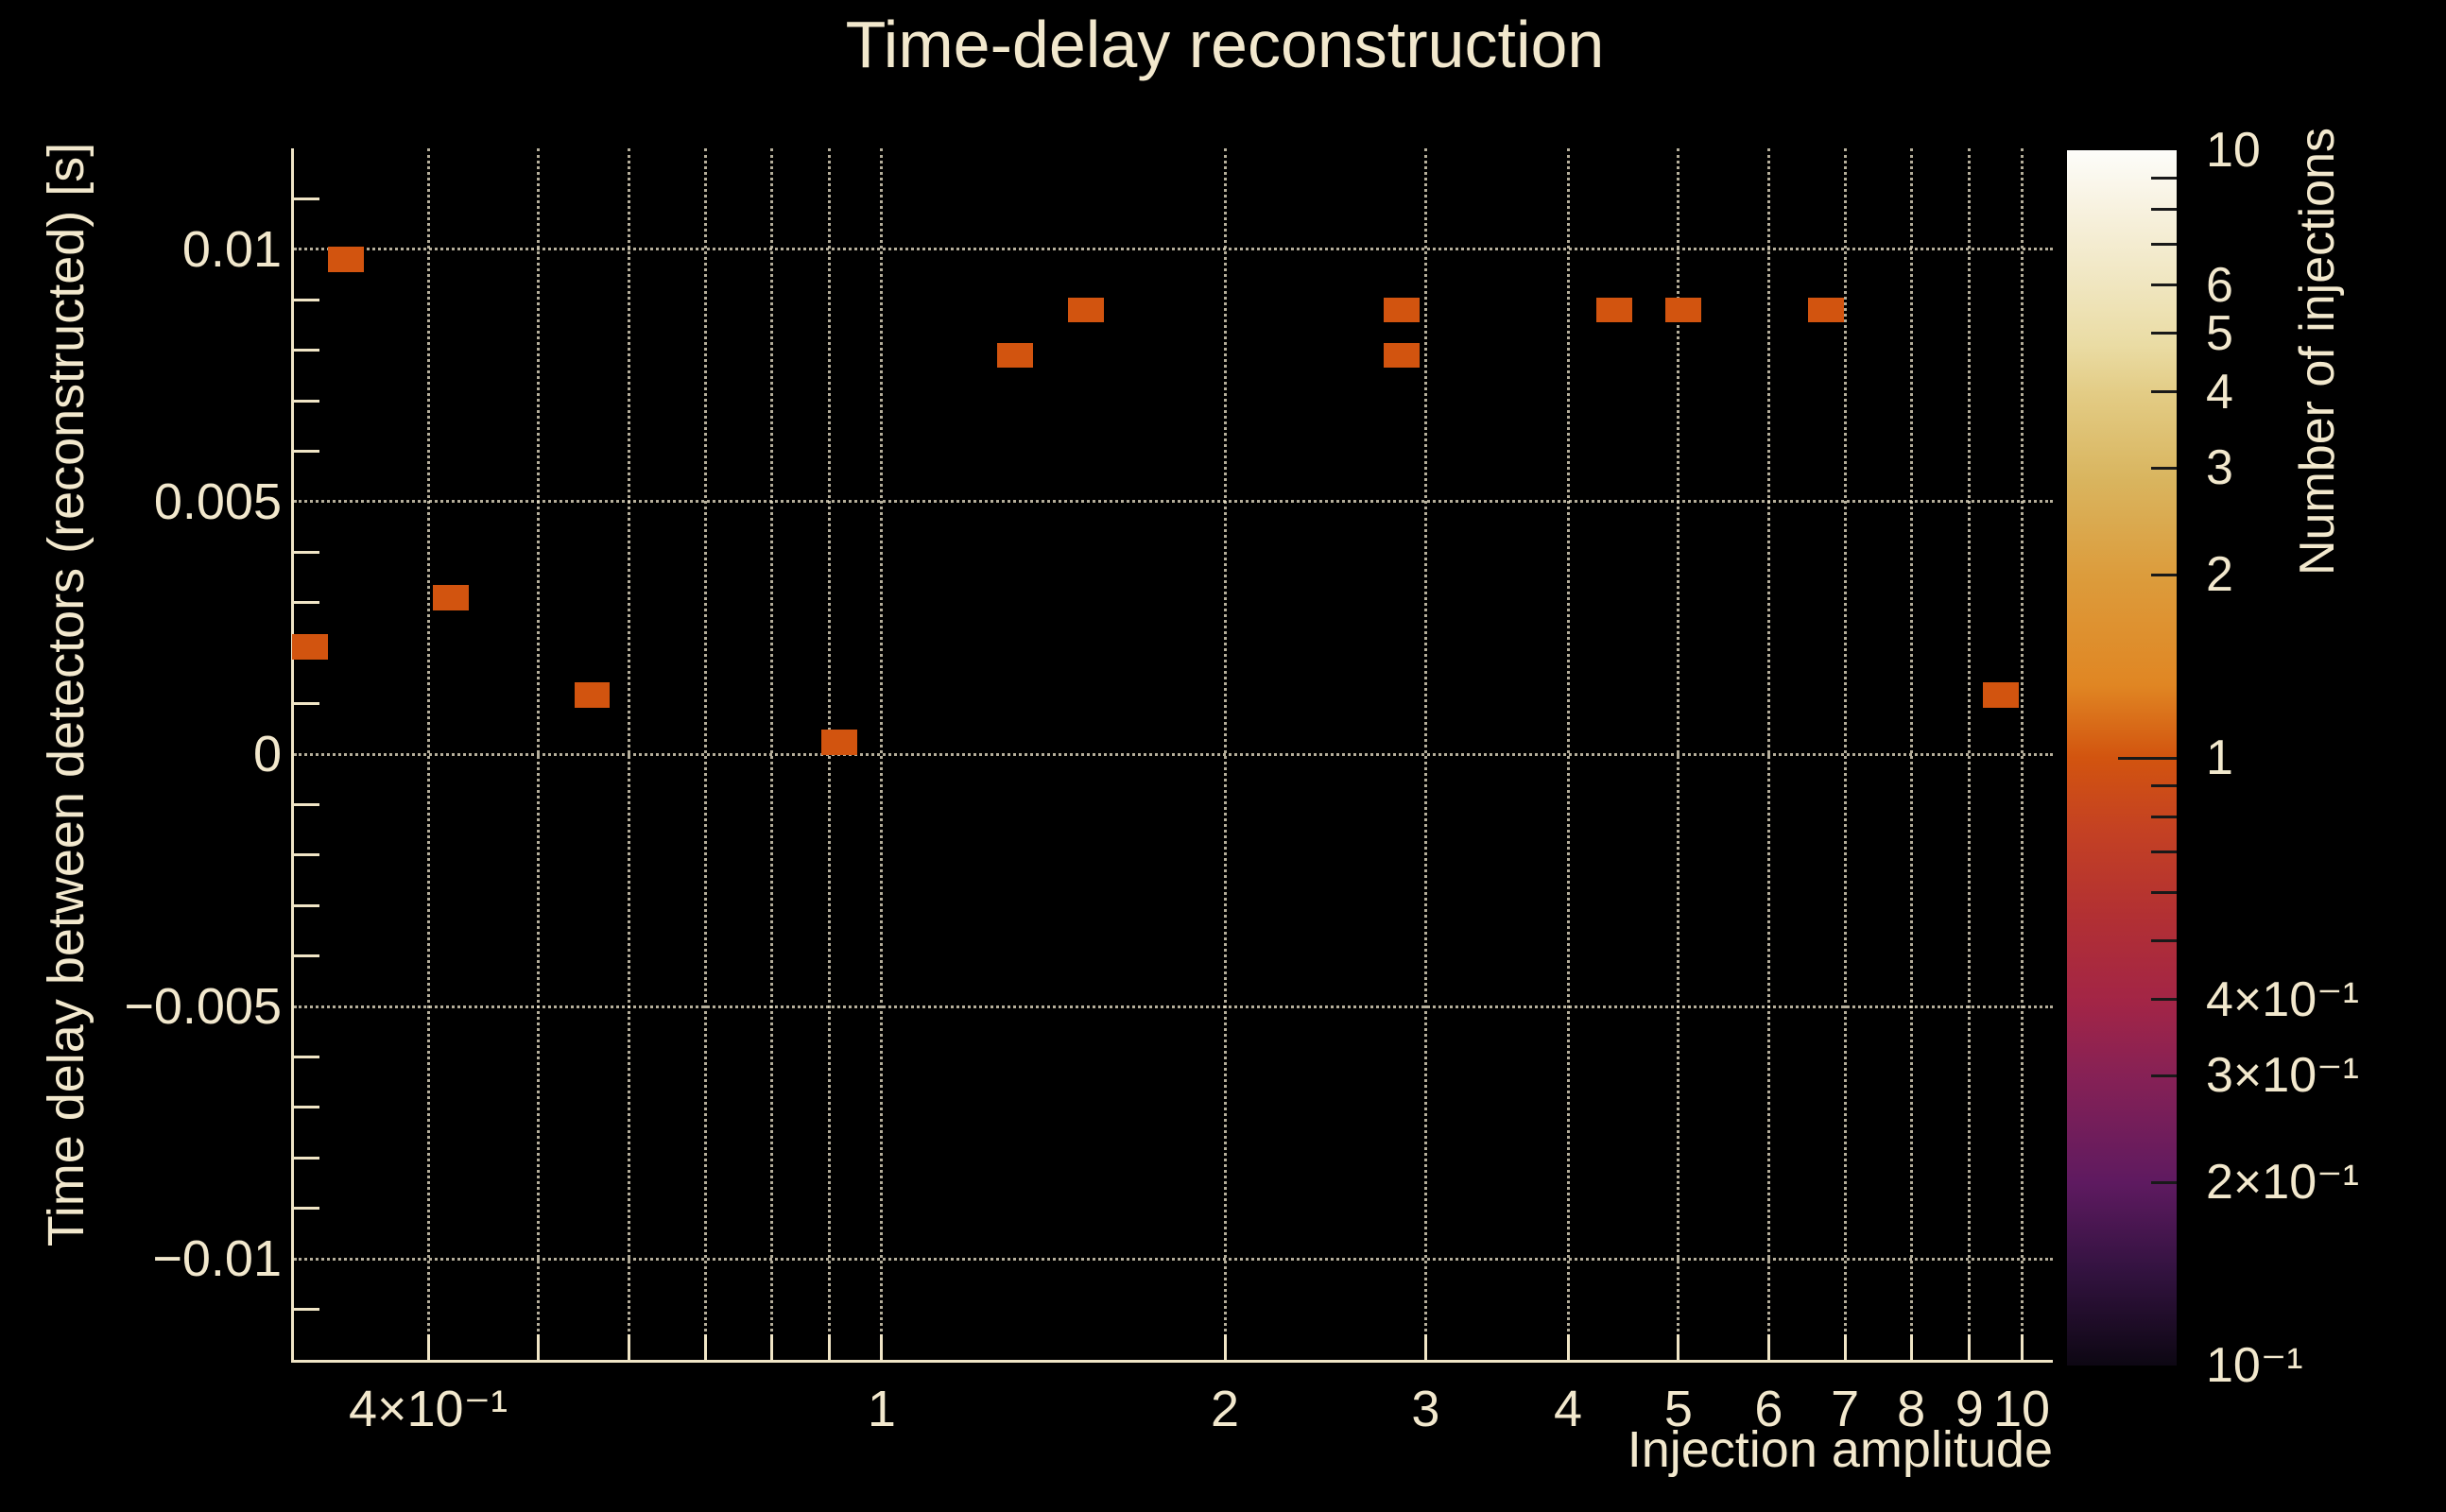 This screenshot has width=2446, height=1512. What do you see at coordinates (203, 1007) in the screenshot?
I see `y-tick-label: −0.005` at bounding box center [203, 1007].